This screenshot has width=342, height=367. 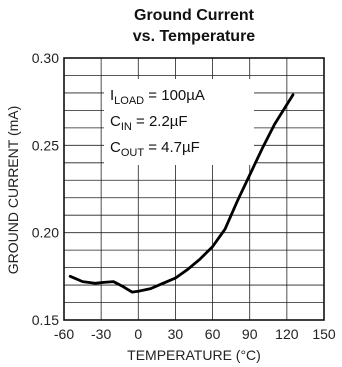 What do you see at coordinates (324, 334) in the screenshot?
I see `x-tick-label: 150` at bounding box center [324, 334].